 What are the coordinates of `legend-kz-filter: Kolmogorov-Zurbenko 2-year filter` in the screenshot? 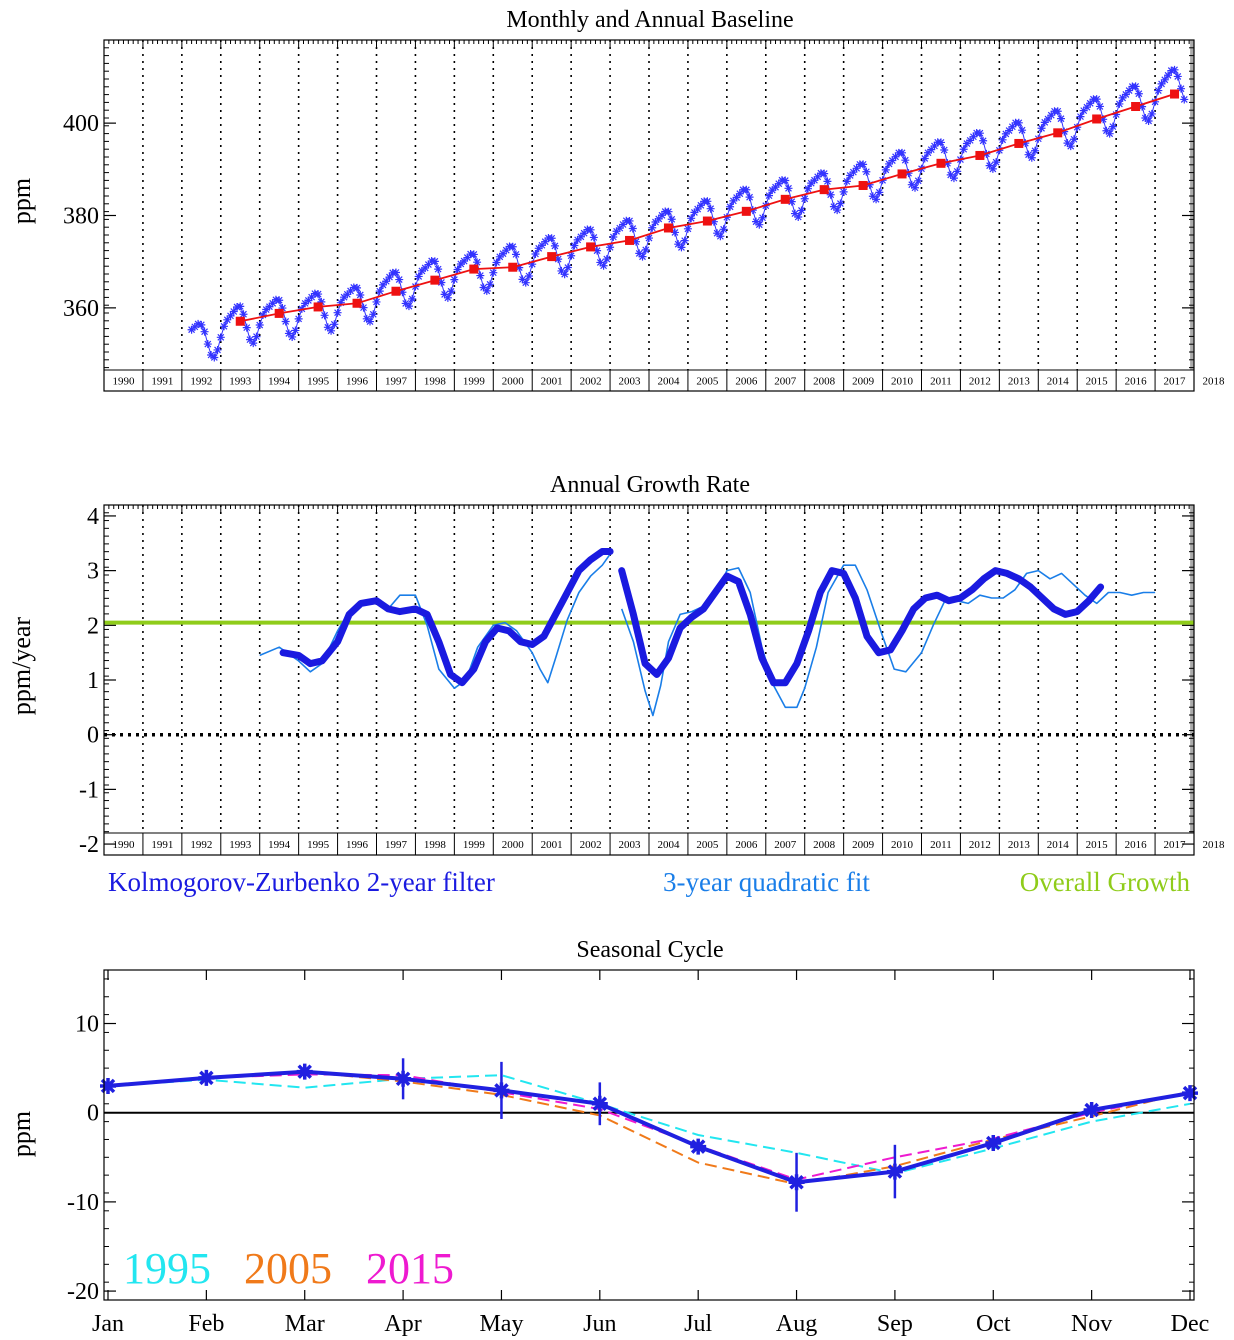 It's located at (301, 882).